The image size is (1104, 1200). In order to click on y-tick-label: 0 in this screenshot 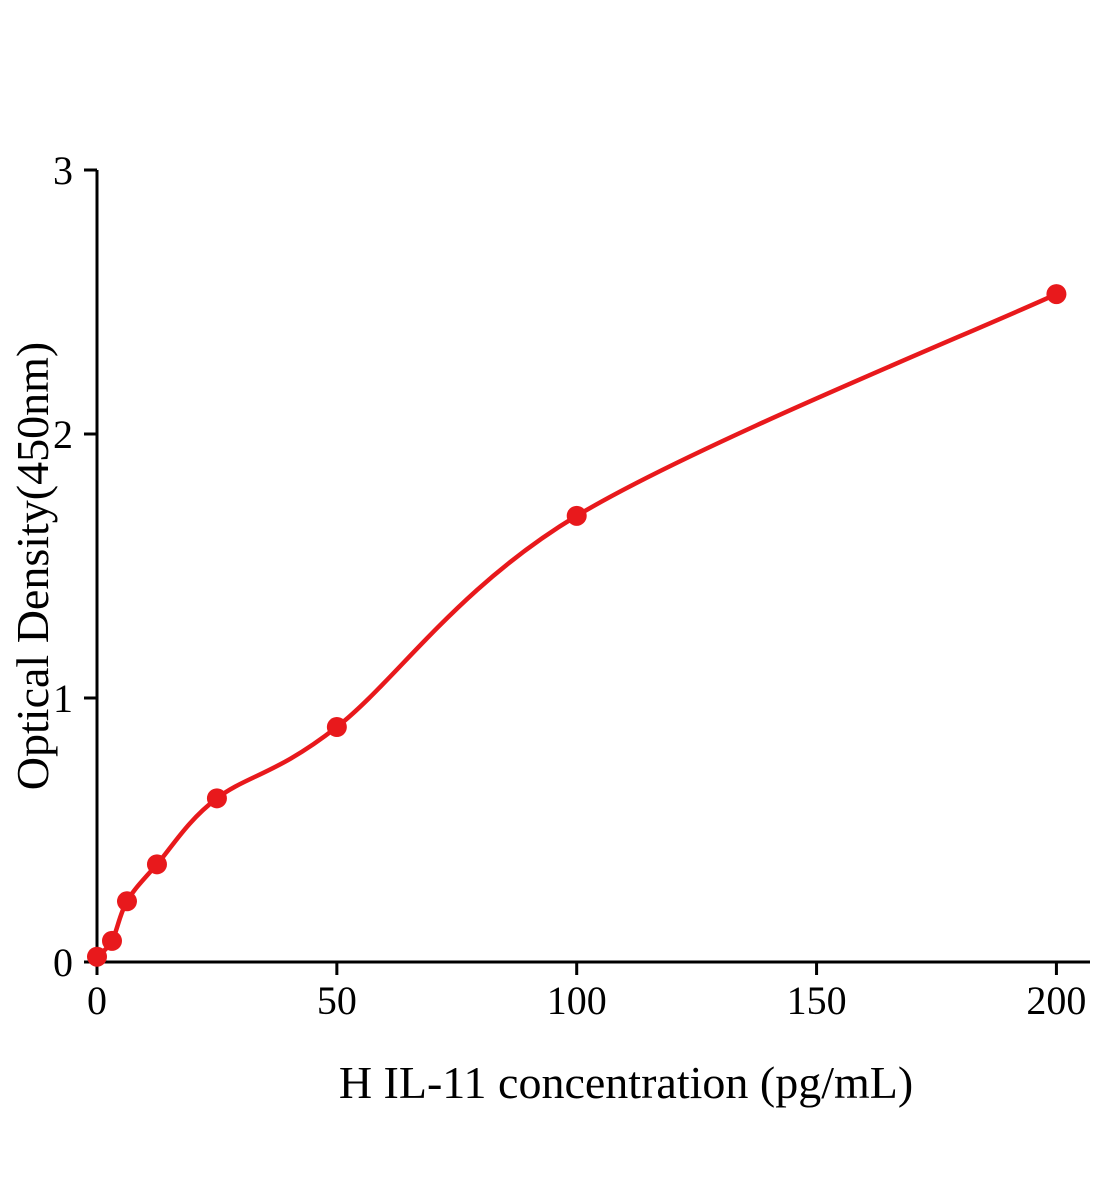, I will do `click(63, 962)`.